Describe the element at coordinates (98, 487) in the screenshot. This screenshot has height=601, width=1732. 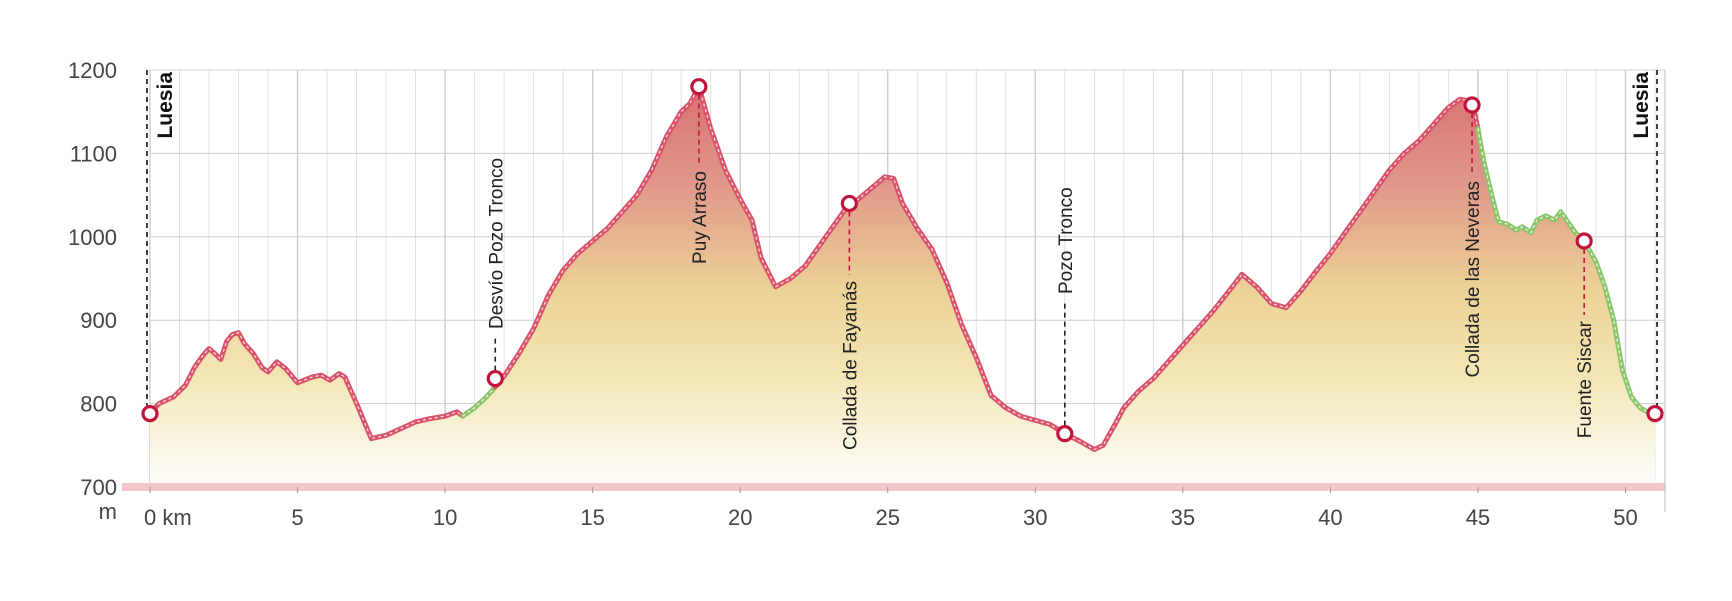
I see `y-tick-label: 700` at that location.